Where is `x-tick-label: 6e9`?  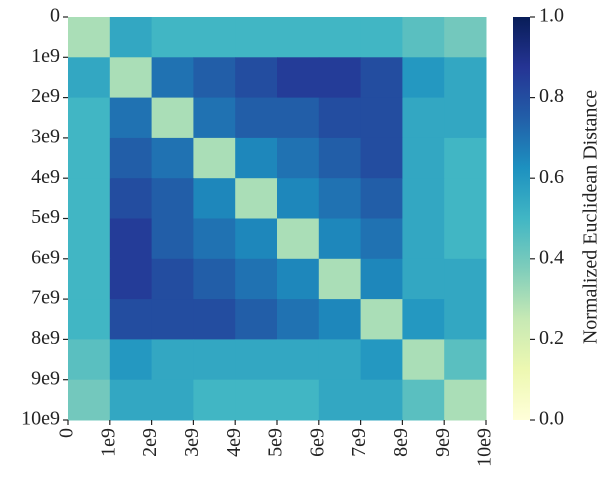
x-tick-label: 6e9 is located at coordinates (317, 442).